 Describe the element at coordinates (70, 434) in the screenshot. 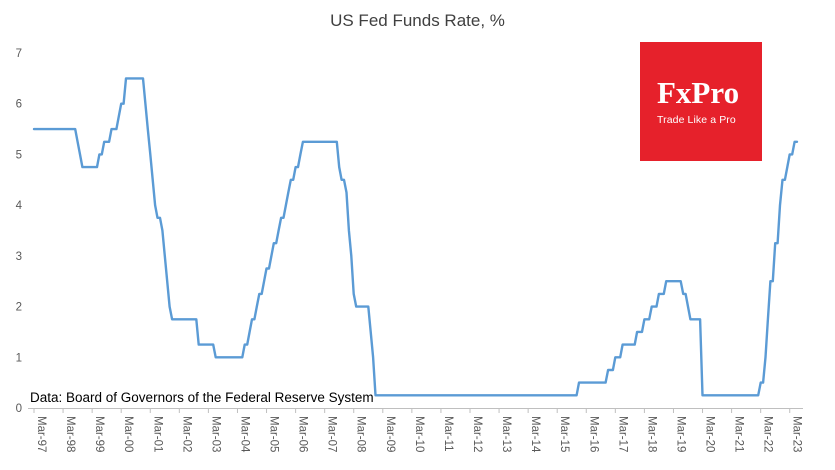

I see `x-axis-label: Mar-98` at that location.